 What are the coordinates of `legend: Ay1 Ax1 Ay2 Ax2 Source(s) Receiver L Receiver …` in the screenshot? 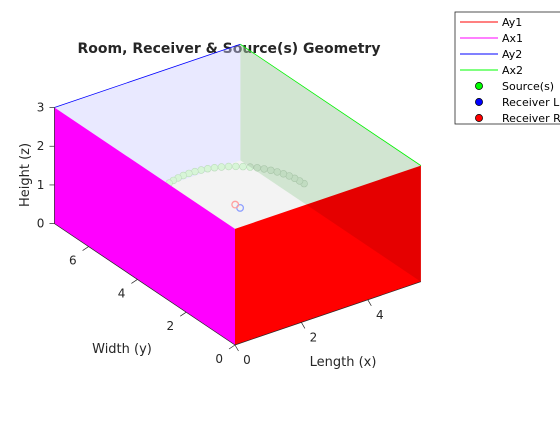 It's located at (507, 68).